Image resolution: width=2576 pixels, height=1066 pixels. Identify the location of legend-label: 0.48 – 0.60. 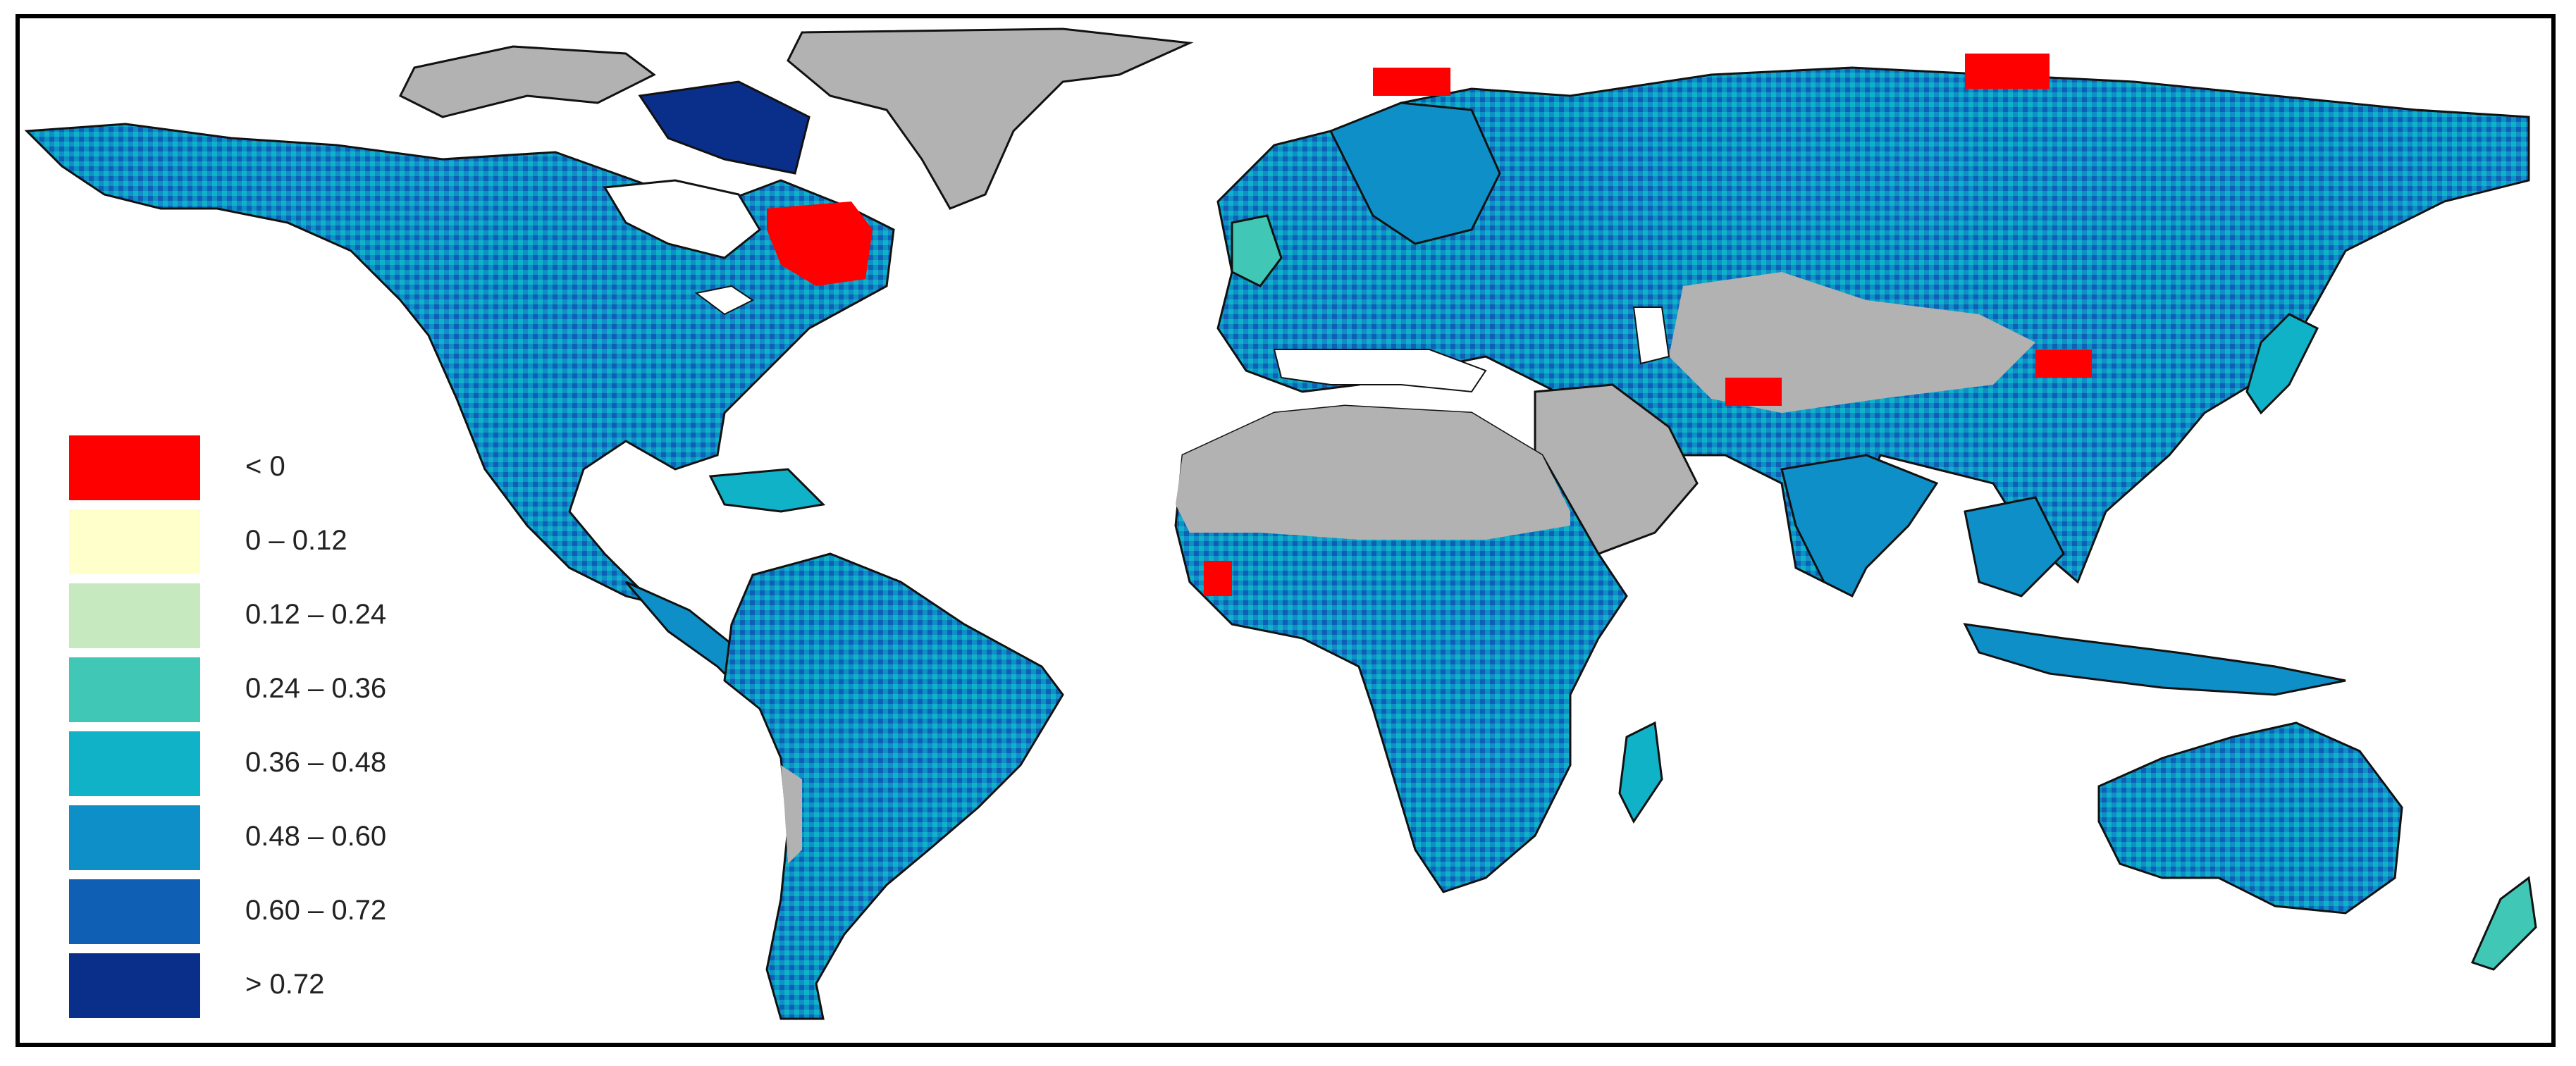
(316, 836).